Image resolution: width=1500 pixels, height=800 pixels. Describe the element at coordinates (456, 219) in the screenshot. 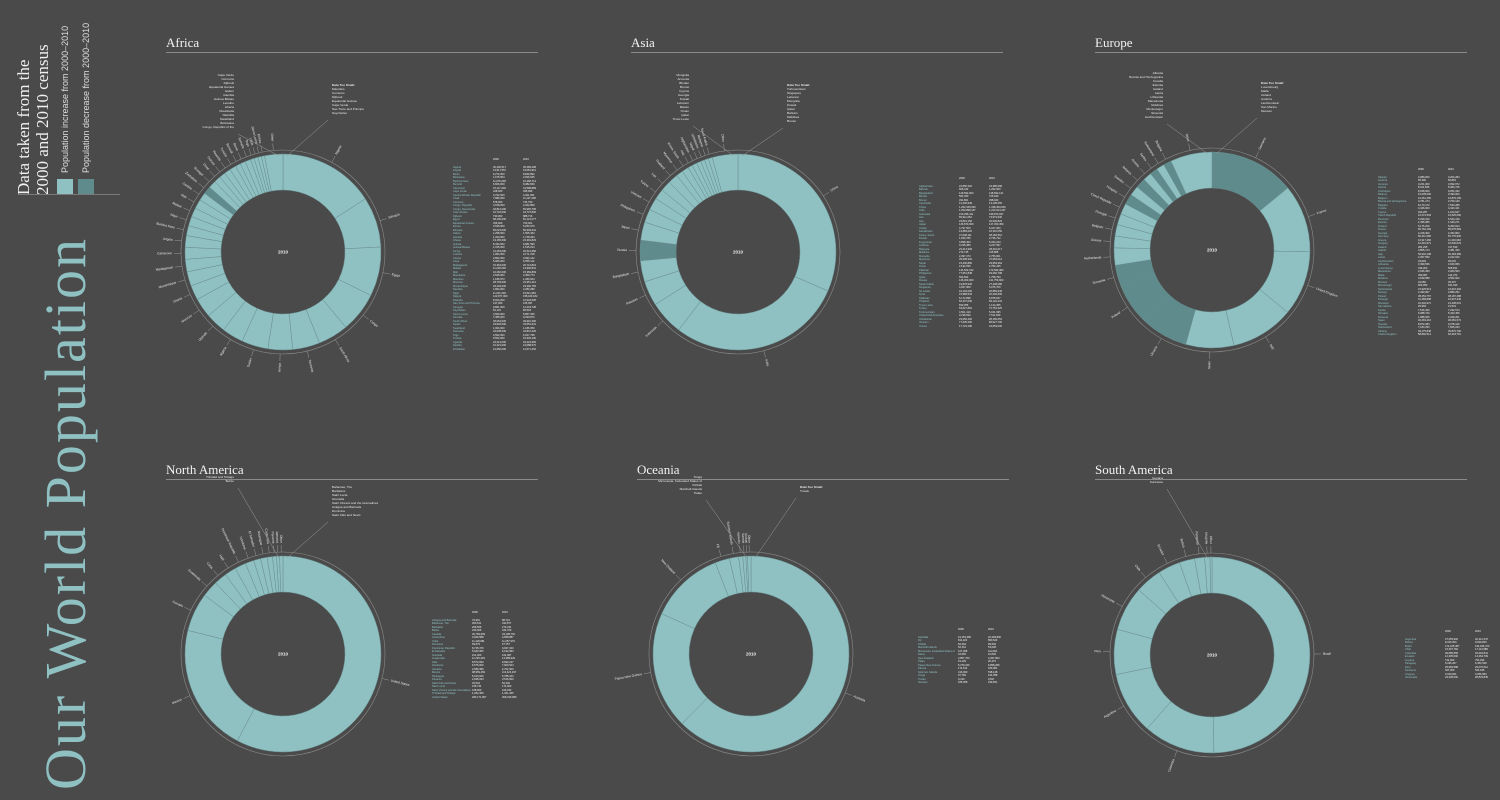

I see `country-name: Egypt` at that location.